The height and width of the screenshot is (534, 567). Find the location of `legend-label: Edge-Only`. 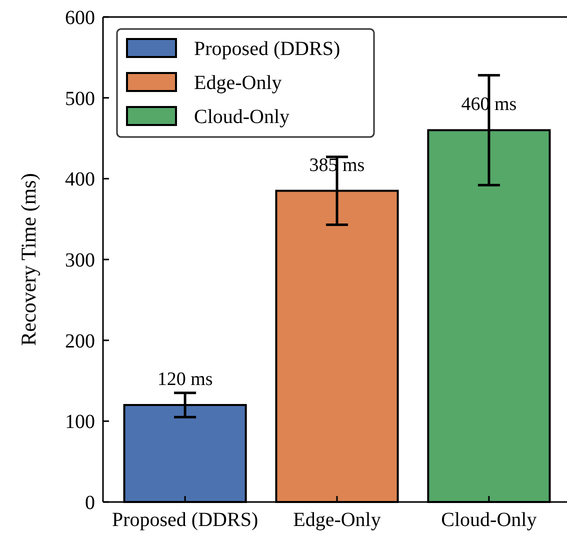

legend-label: Edge-Only is located at coordinates (238, 83).